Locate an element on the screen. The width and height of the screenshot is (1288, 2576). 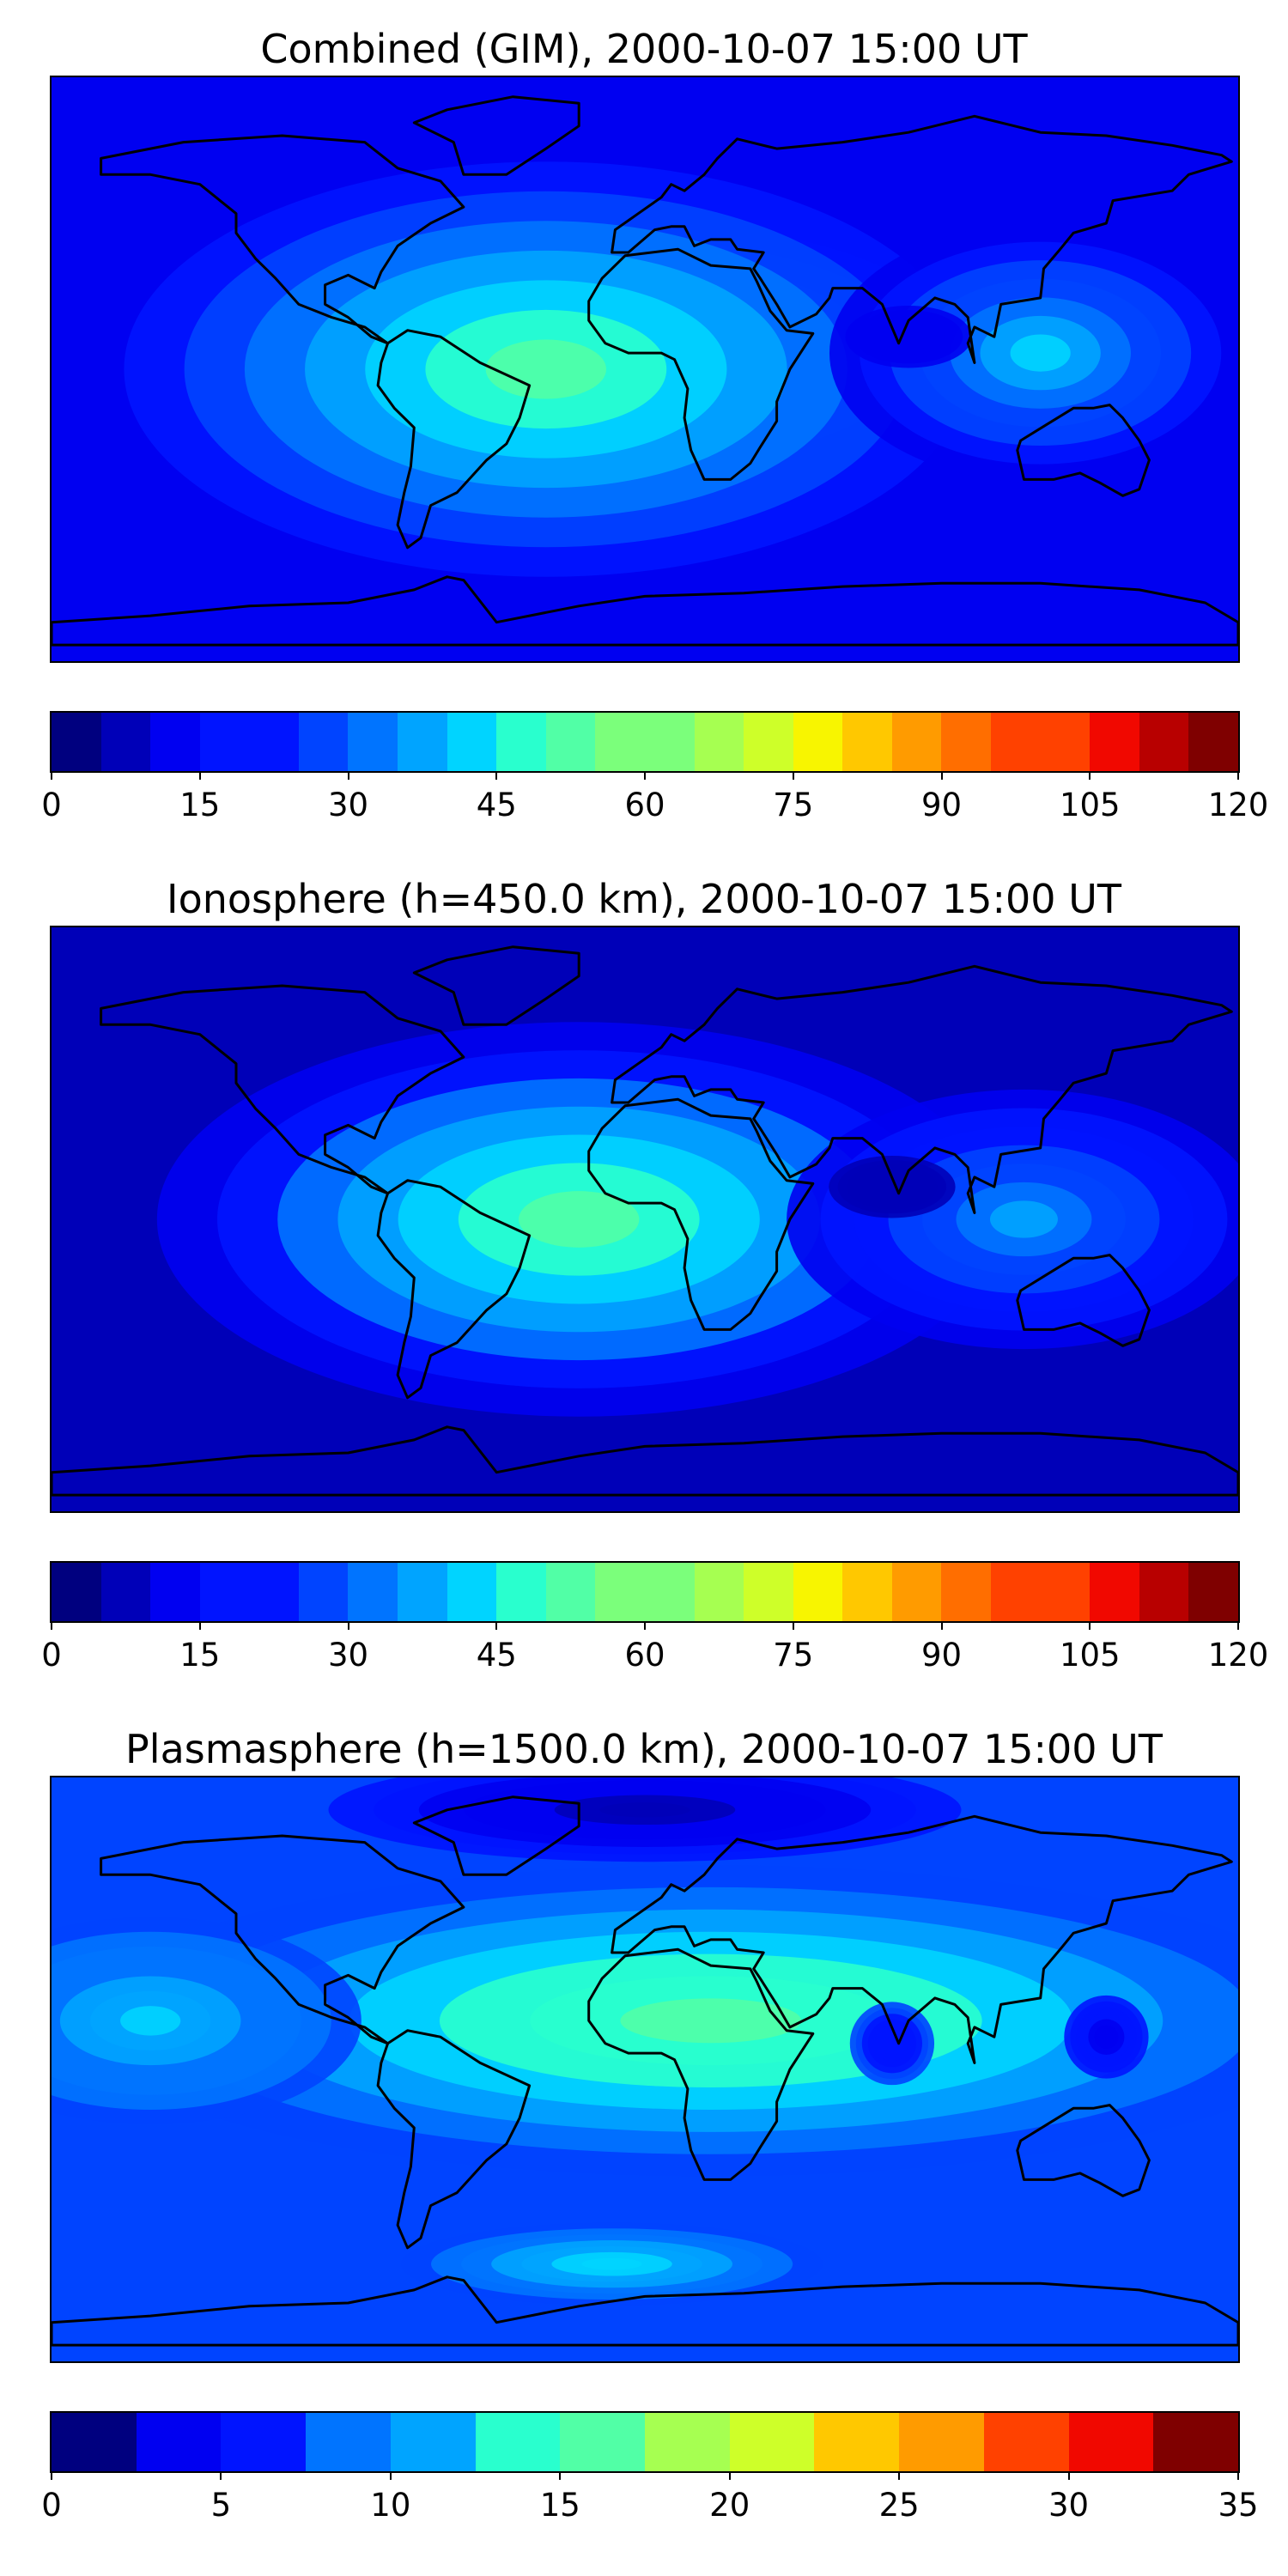
colorbar-tick-label: 35 is located at coordinates (1239, 2506).